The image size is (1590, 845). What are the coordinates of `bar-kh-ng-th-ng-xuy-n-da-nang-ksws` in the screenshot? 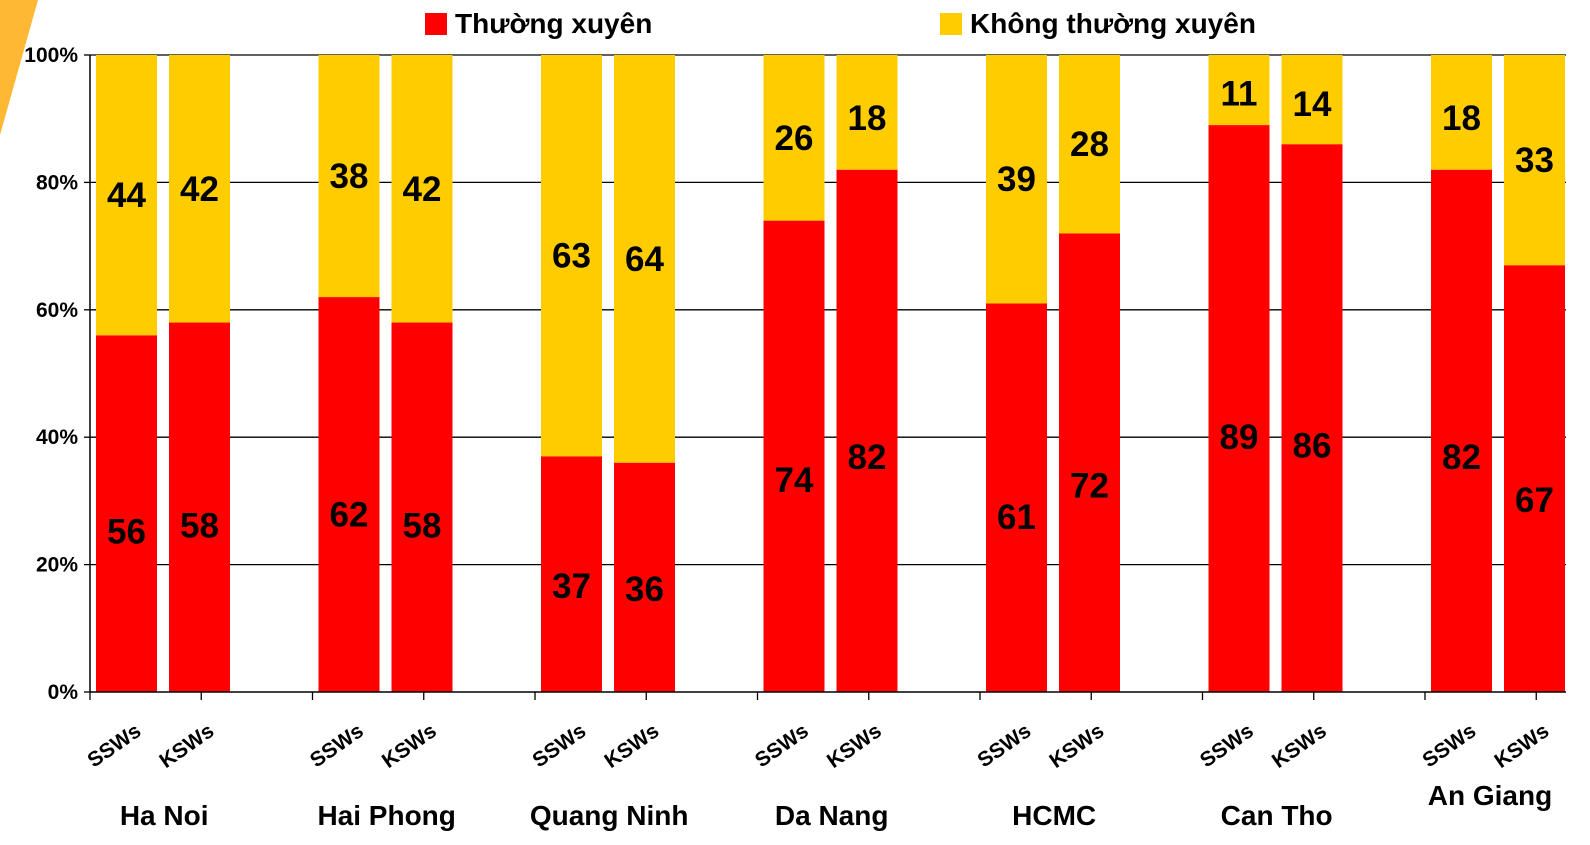 It's located at (867, 112).